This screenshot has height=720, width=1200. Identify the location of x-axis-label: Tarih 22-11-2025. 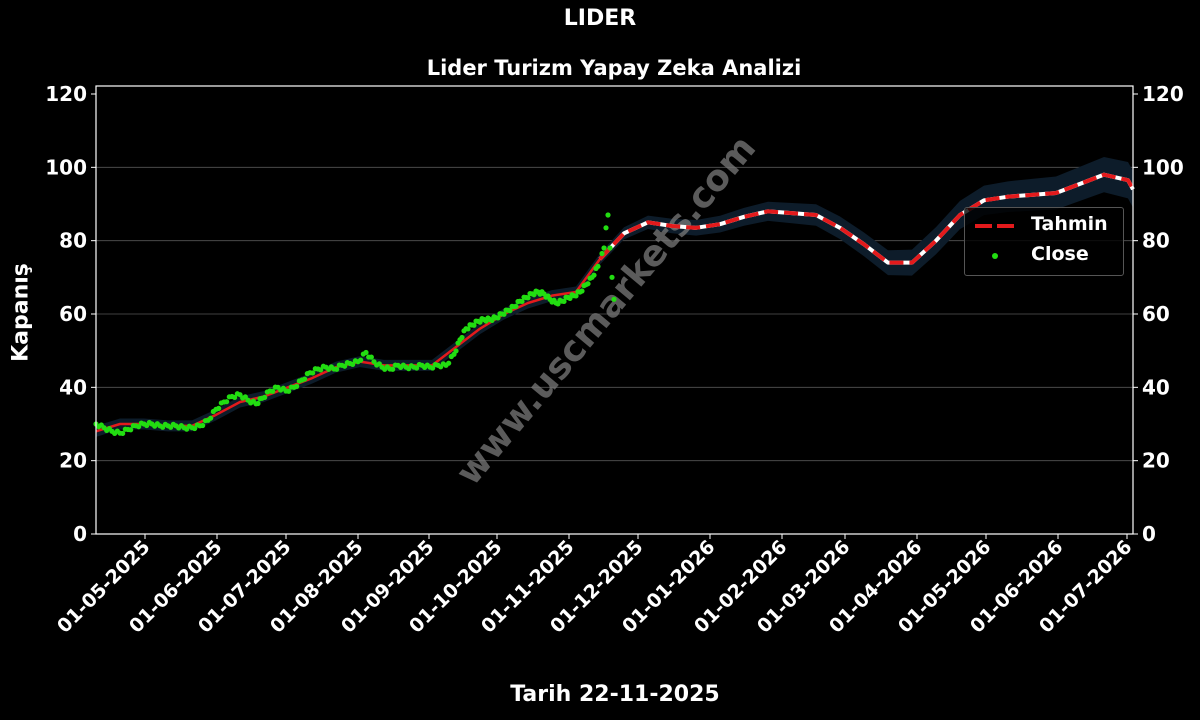
(615, 694).